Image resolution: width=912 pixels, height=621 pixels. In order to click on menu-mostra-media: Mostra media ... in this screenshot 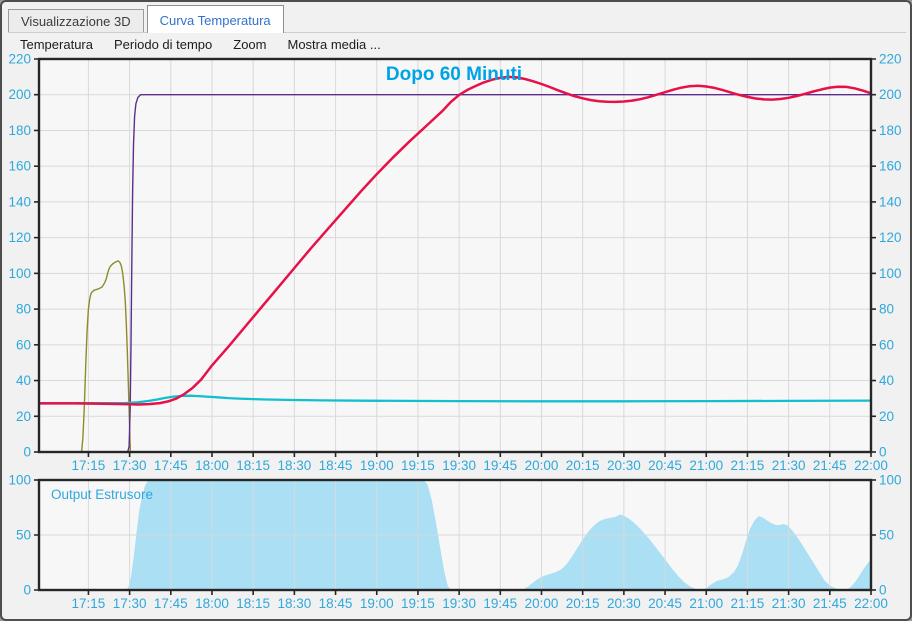, I will do `click(334, 44)`.